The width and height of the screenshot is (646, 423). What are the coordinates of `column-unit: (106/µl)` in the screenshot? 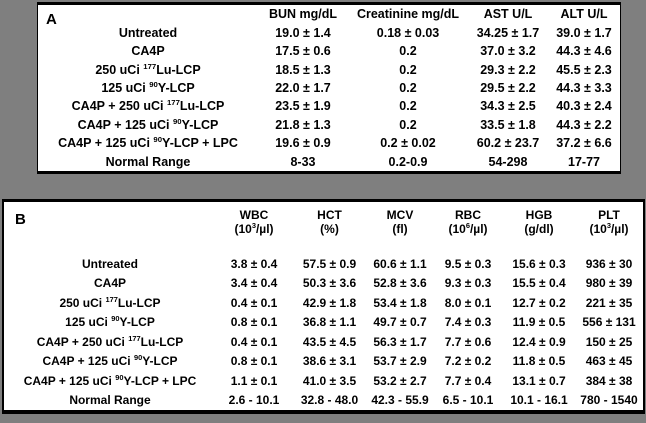 It's located at (468, 228).